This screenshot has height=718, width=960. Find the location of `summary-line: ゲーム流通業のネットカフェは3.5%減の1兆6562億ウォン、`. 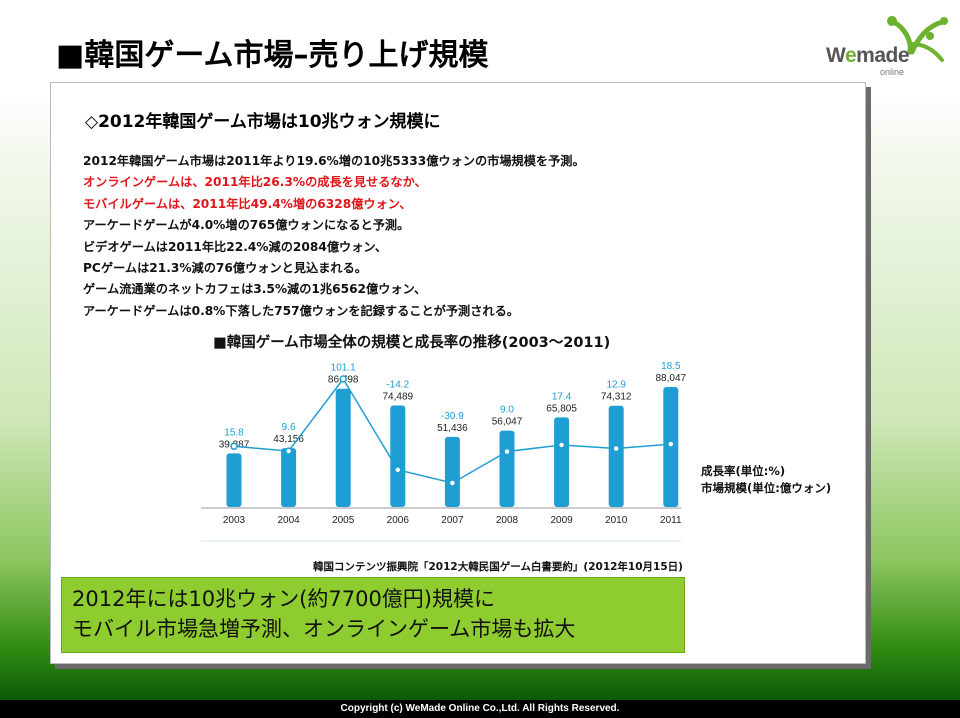

summary-line: ゲーム流通業のネットカフェは3.5%減の1兆6562億ウォン、 is located at coordinates (255, 289).